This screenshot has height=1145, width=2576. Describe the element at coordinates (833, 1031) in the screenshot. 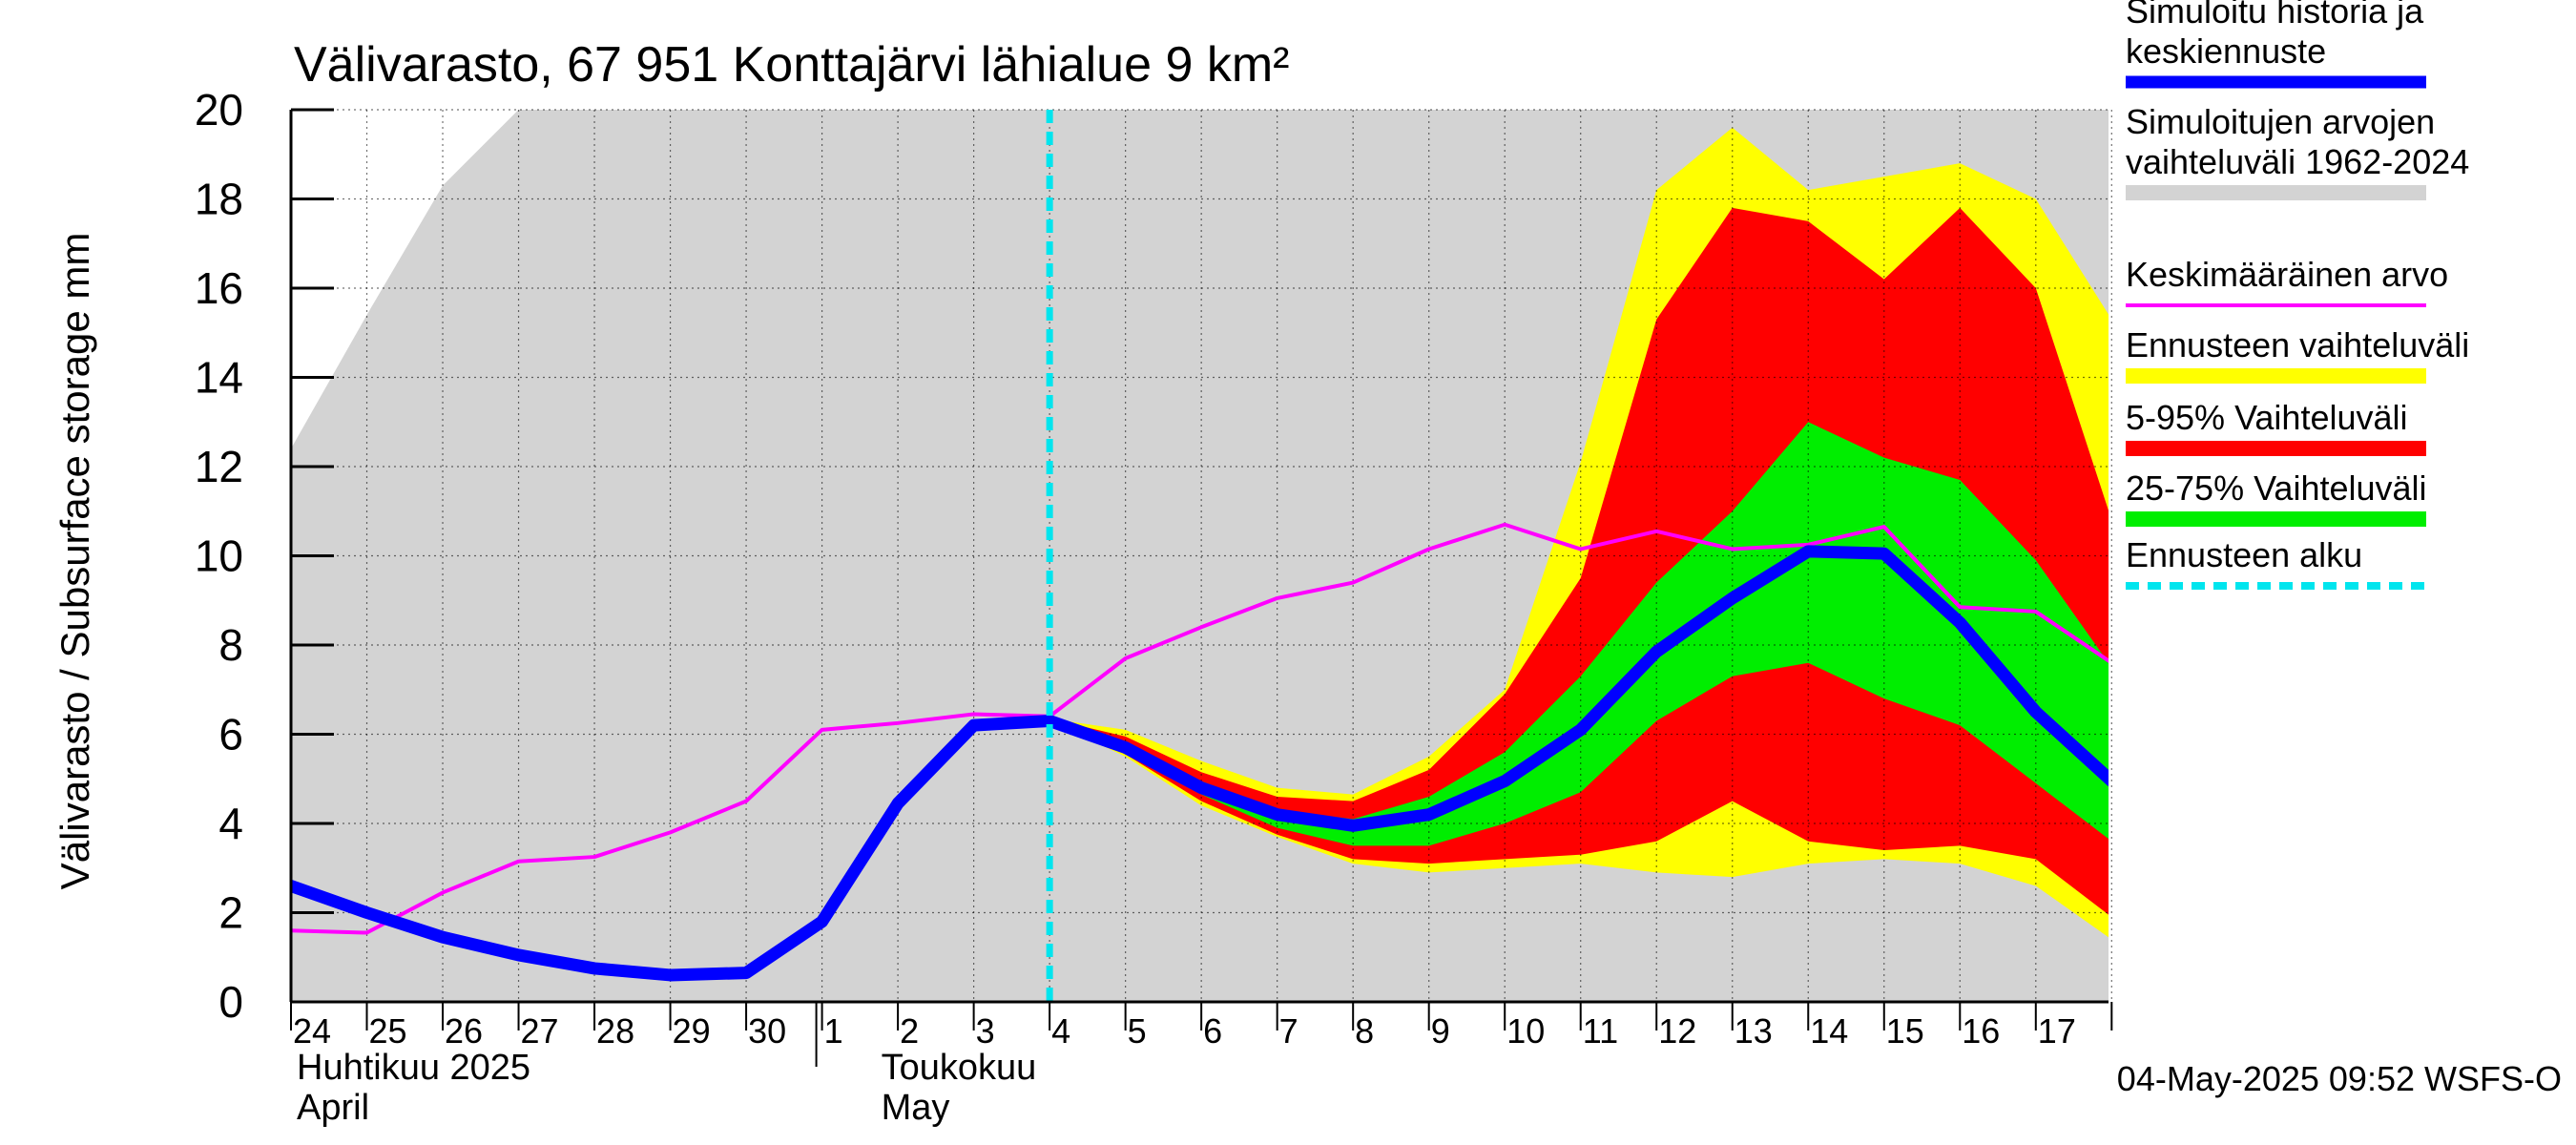

I see `x-tick-label: 1` at that location.